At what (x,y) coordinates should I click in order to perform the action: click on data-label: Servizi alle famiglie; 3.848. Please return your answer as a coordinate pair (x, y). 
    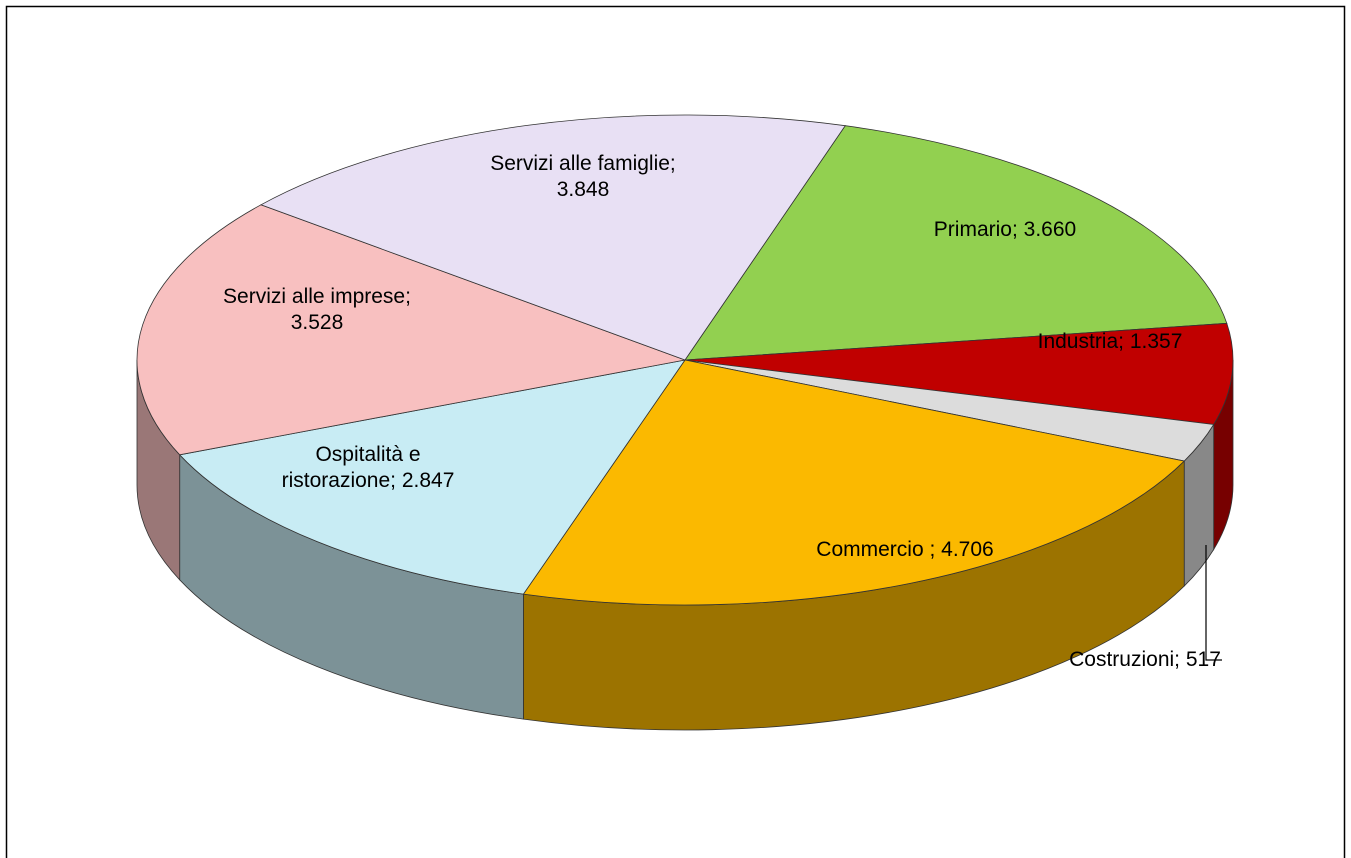
    Looking at the image, I should click on (583, 176).